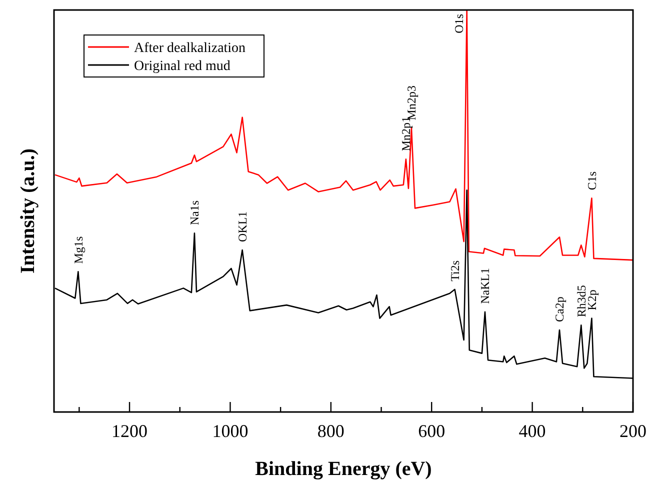  Describe the element at coordinates (243, 226) in the screenshot. I see `annotation: OKL1` at that location.